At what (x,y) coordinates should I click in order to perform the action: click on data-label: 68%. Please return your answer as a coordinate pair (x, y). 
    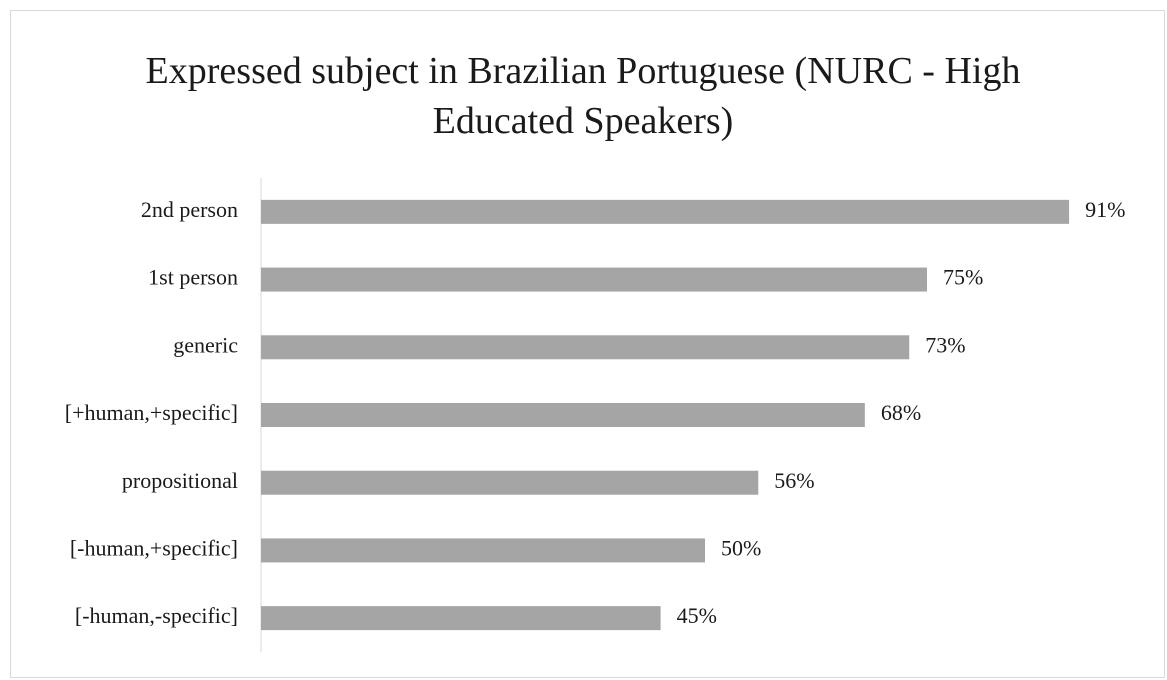
    Looking at the image, I should click on (901, 412).